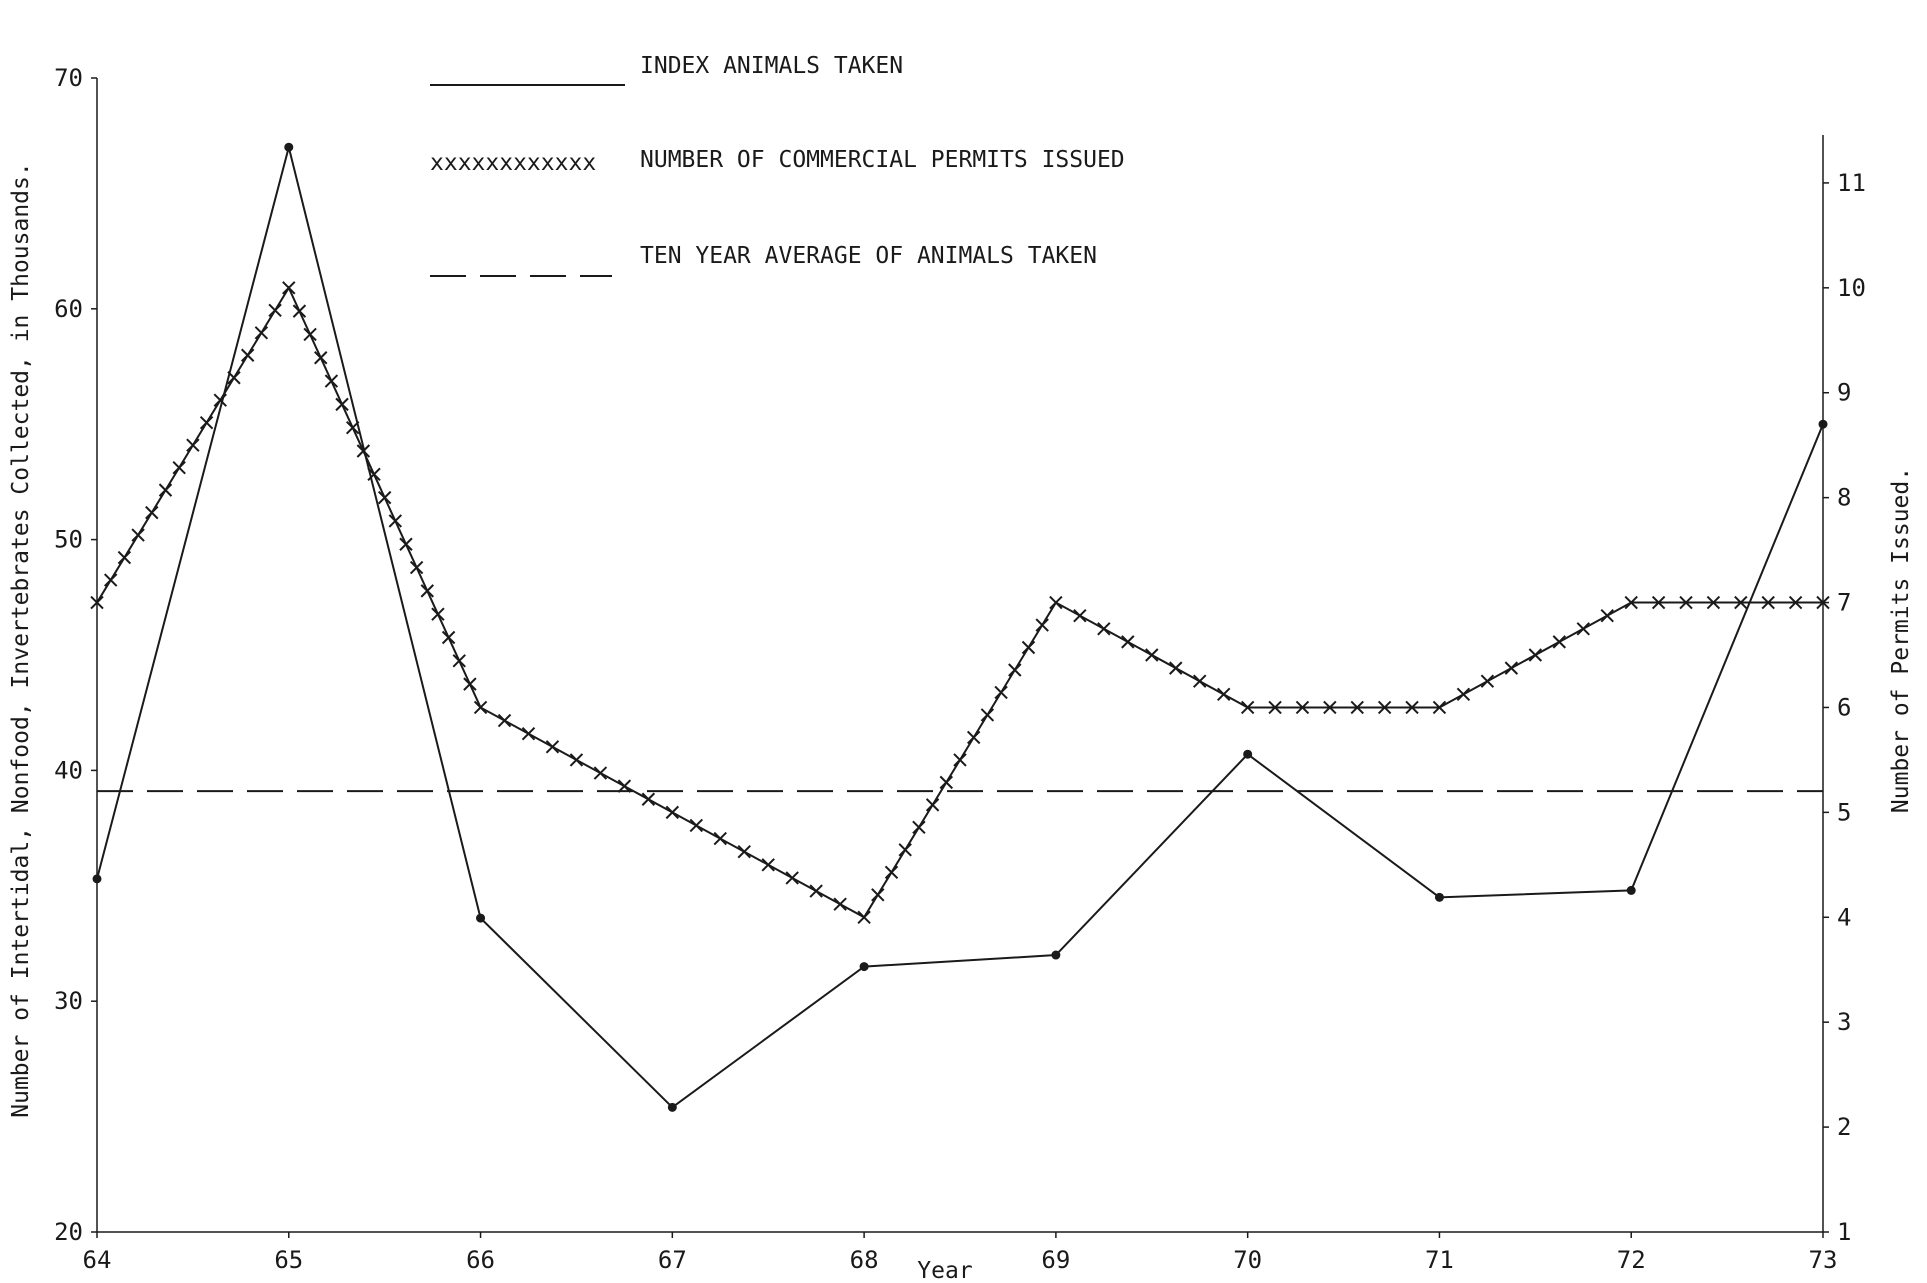 The image size is (1927, 1283). Describe the element at coordinates (1844, 1127) in the screenshot. I see `right-tick-label: 2` at that location.